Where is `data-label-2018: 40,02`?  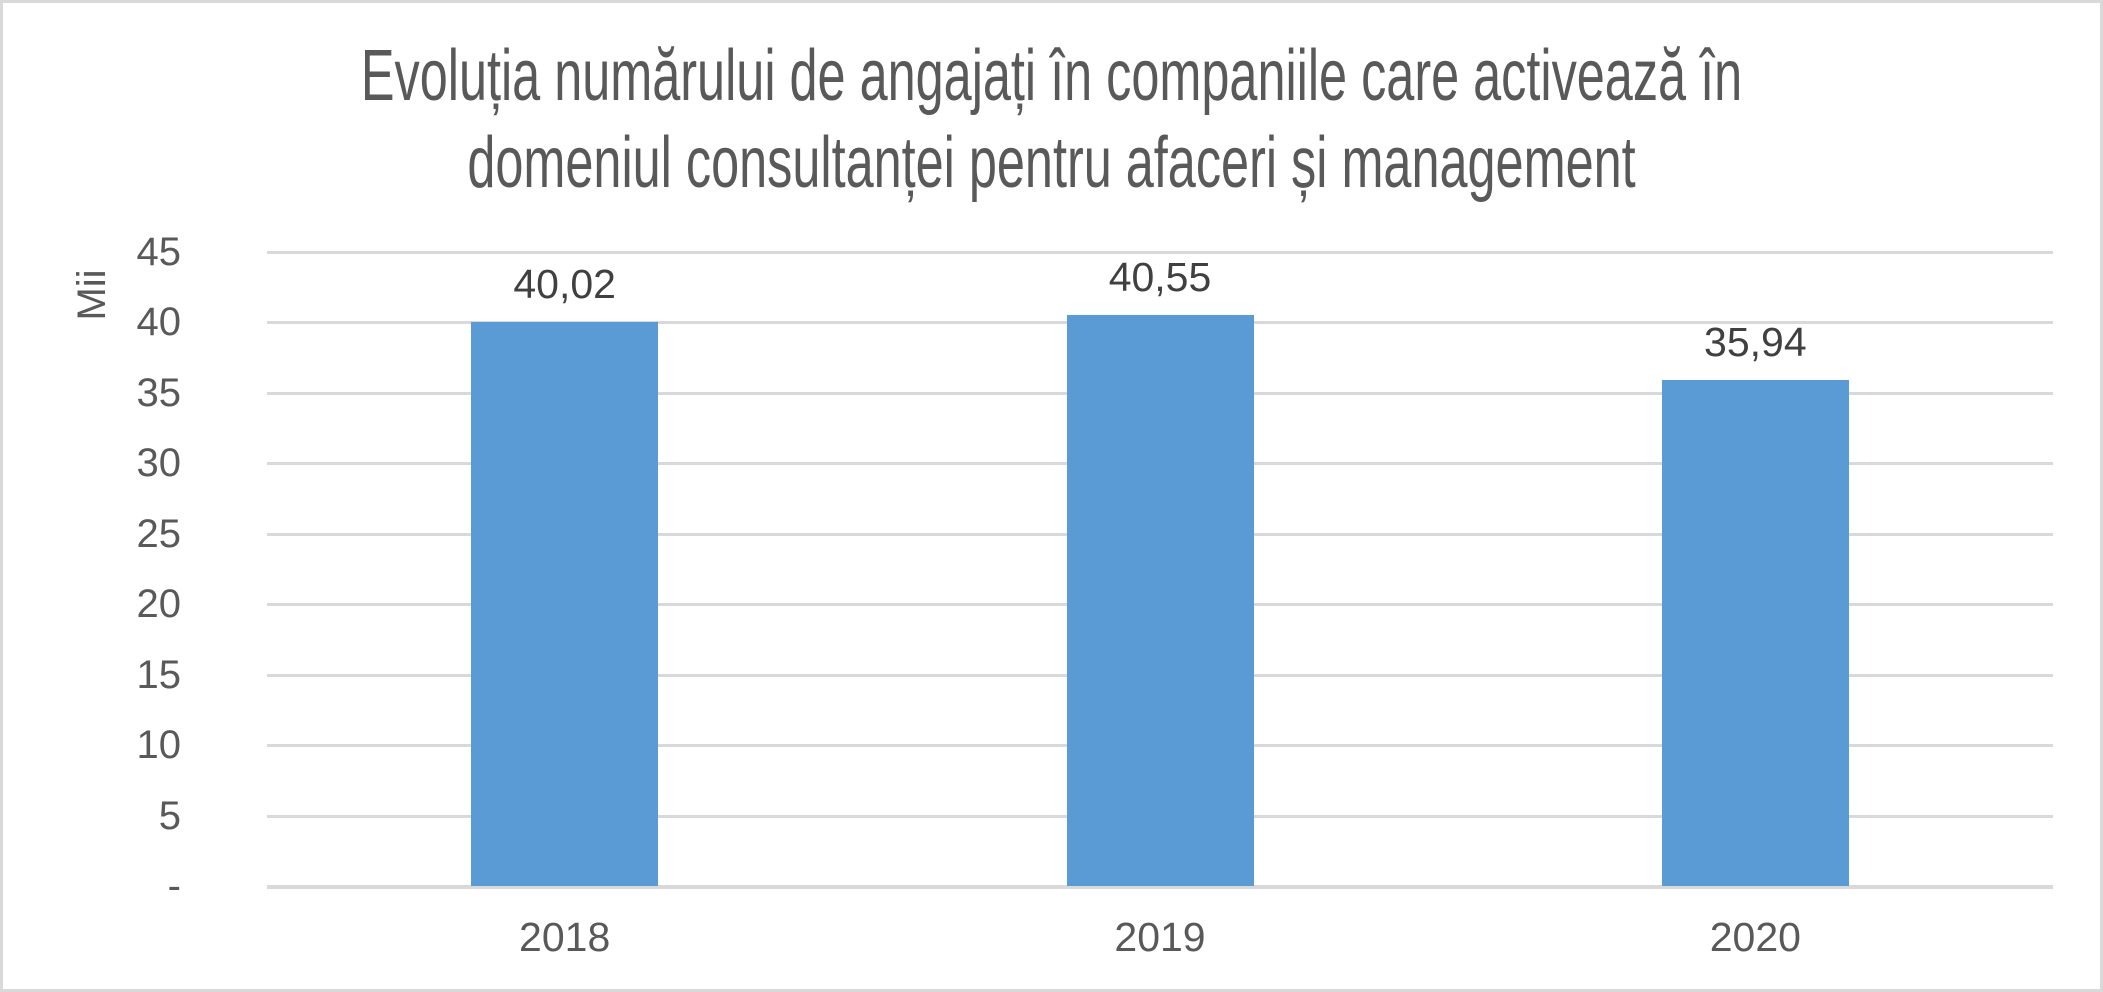 data-label-2018: 40,02 is located at coordinates (564, 284).